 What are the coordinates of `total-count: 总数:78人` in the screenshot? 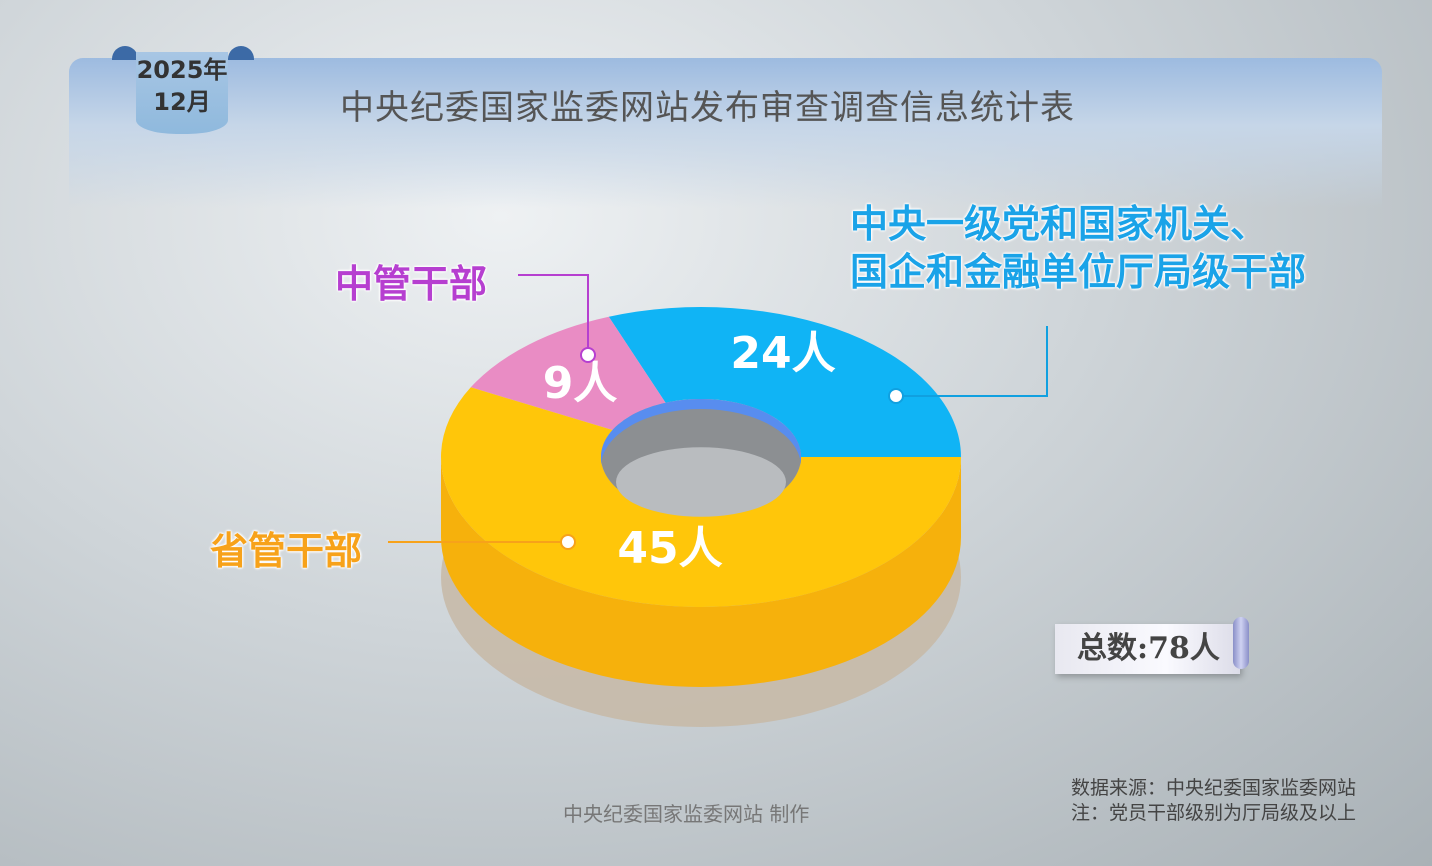 It's located at (1147, 649).